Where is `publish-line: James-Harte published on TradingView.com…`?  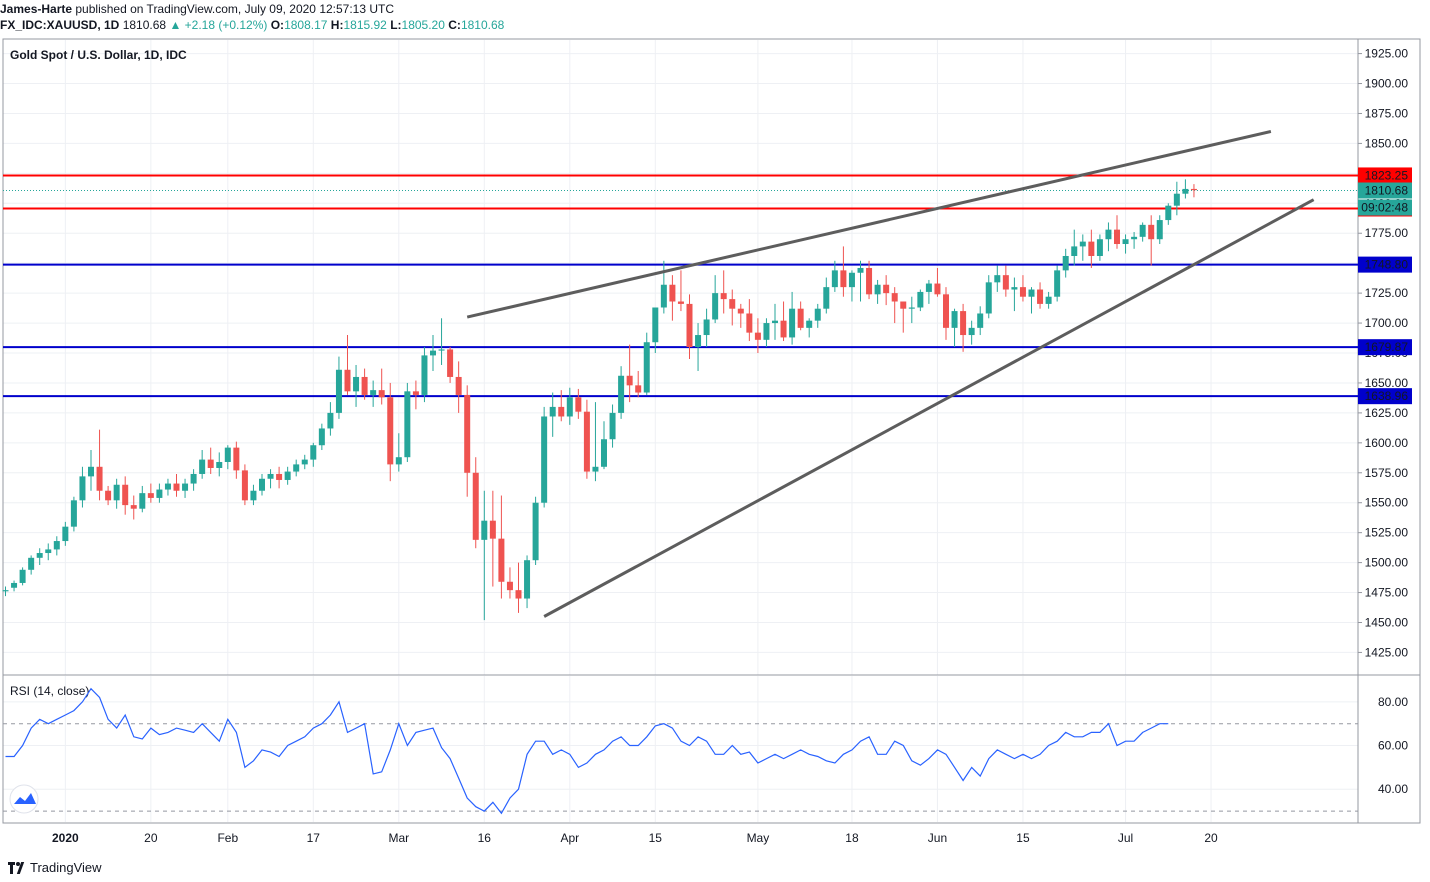 publish-line: James-Harte published on TradingView.com… is located at coordinates (197, 9).